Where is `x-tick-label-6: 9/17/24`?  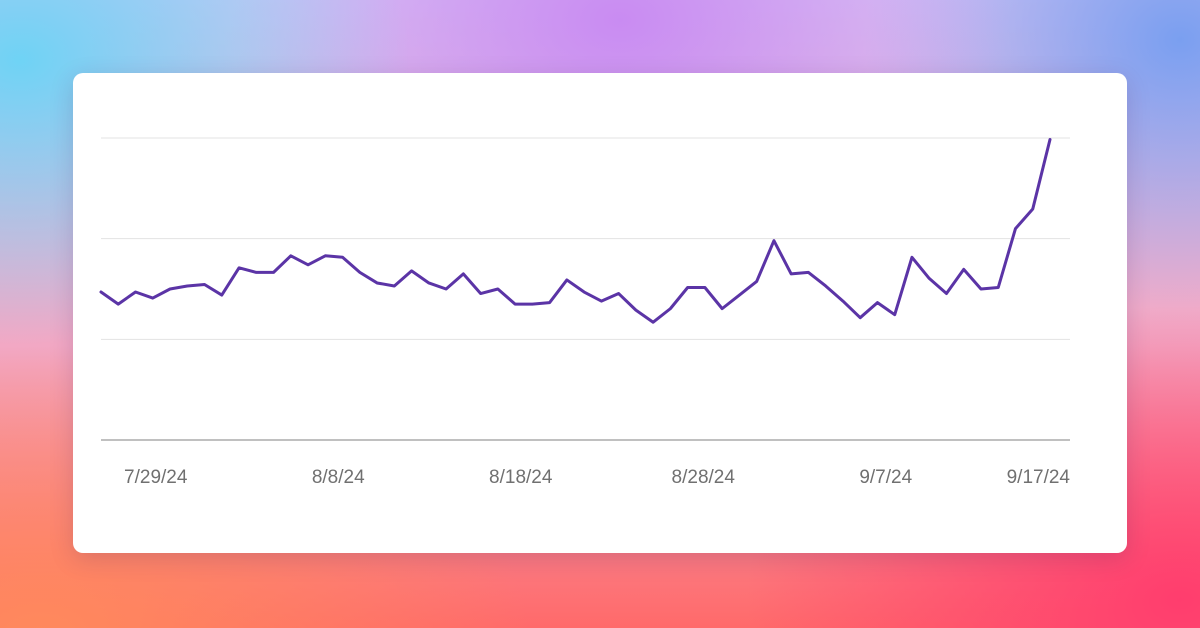
x-tick-label-6: 9/17/24 is located at coordinates (1039, 477).